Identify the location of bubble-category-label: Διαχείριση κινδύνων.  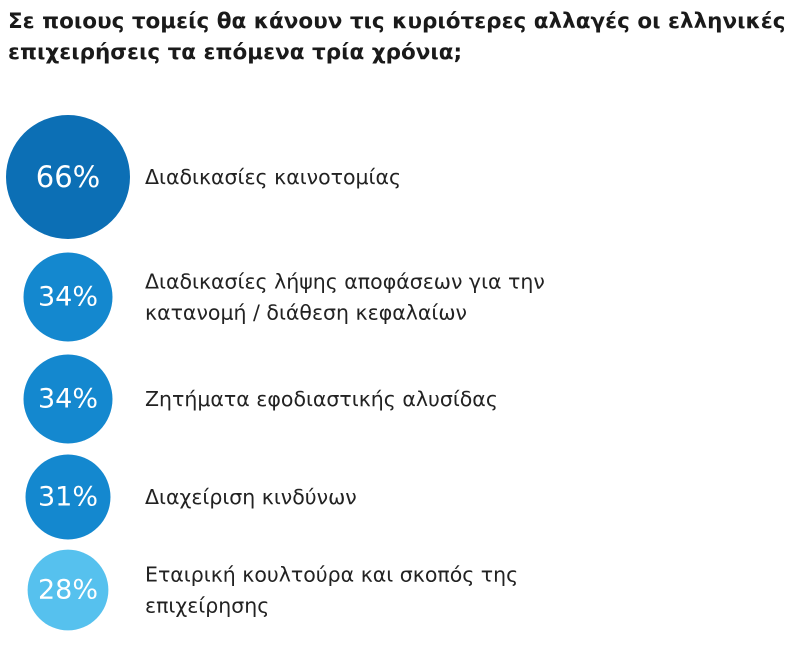
(251, 497).